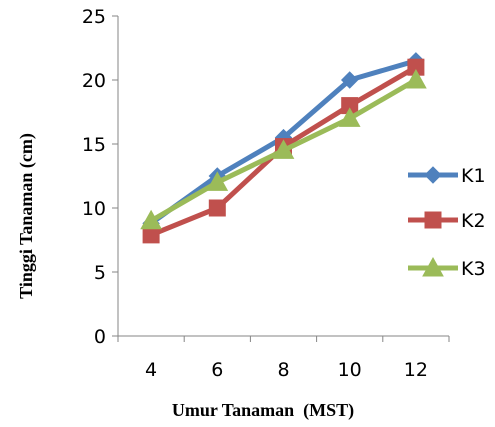  I want to click on x-tick-label: 10, so click(350, 370).